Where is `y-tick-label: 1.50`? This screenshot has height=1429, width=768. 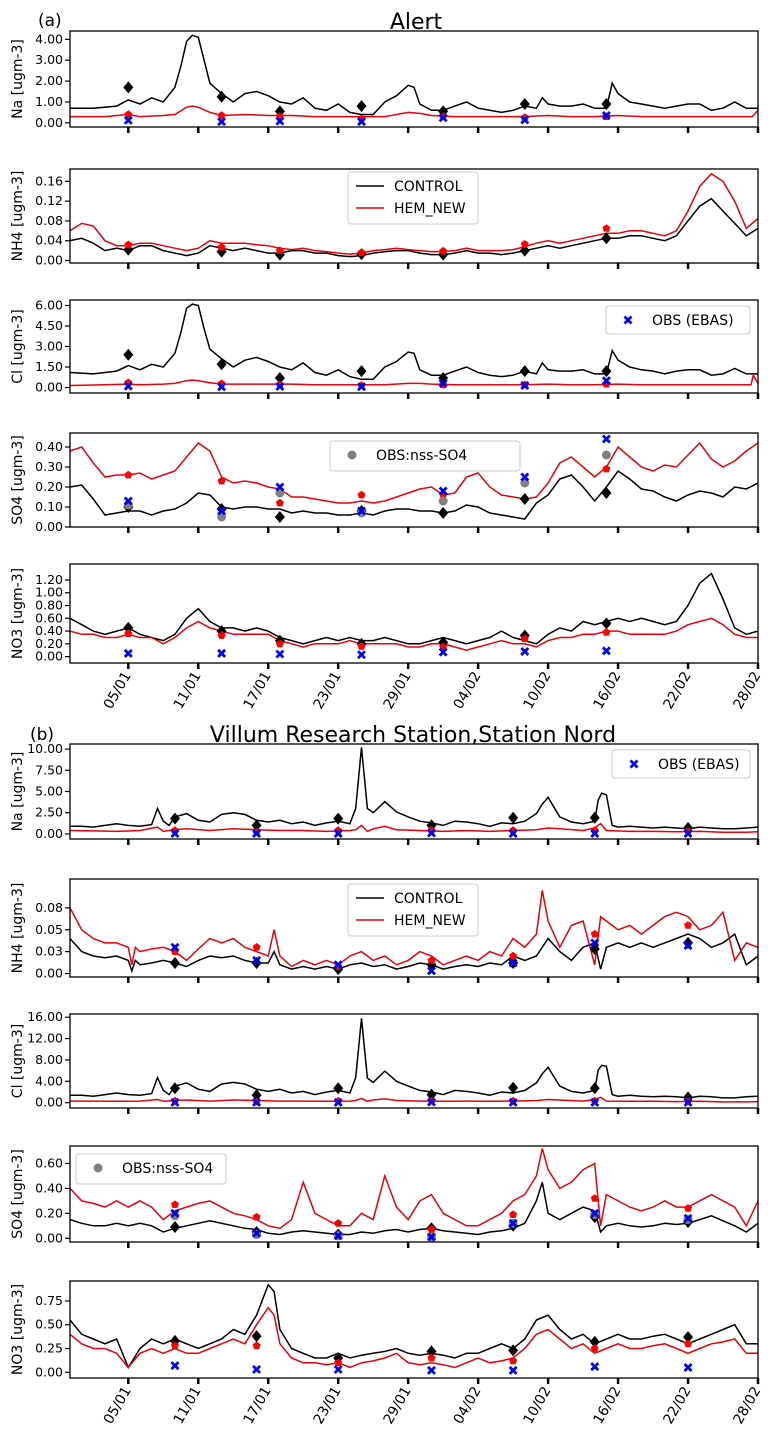 y-tick-label: 1.50 is located at coordinates (49, 366).